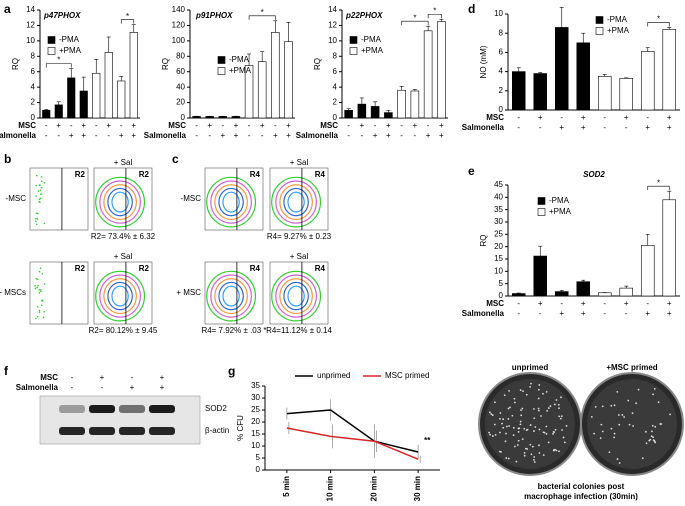 This screenshot has width=685, height=506. I want to click on blot-band, so click(132, 409).